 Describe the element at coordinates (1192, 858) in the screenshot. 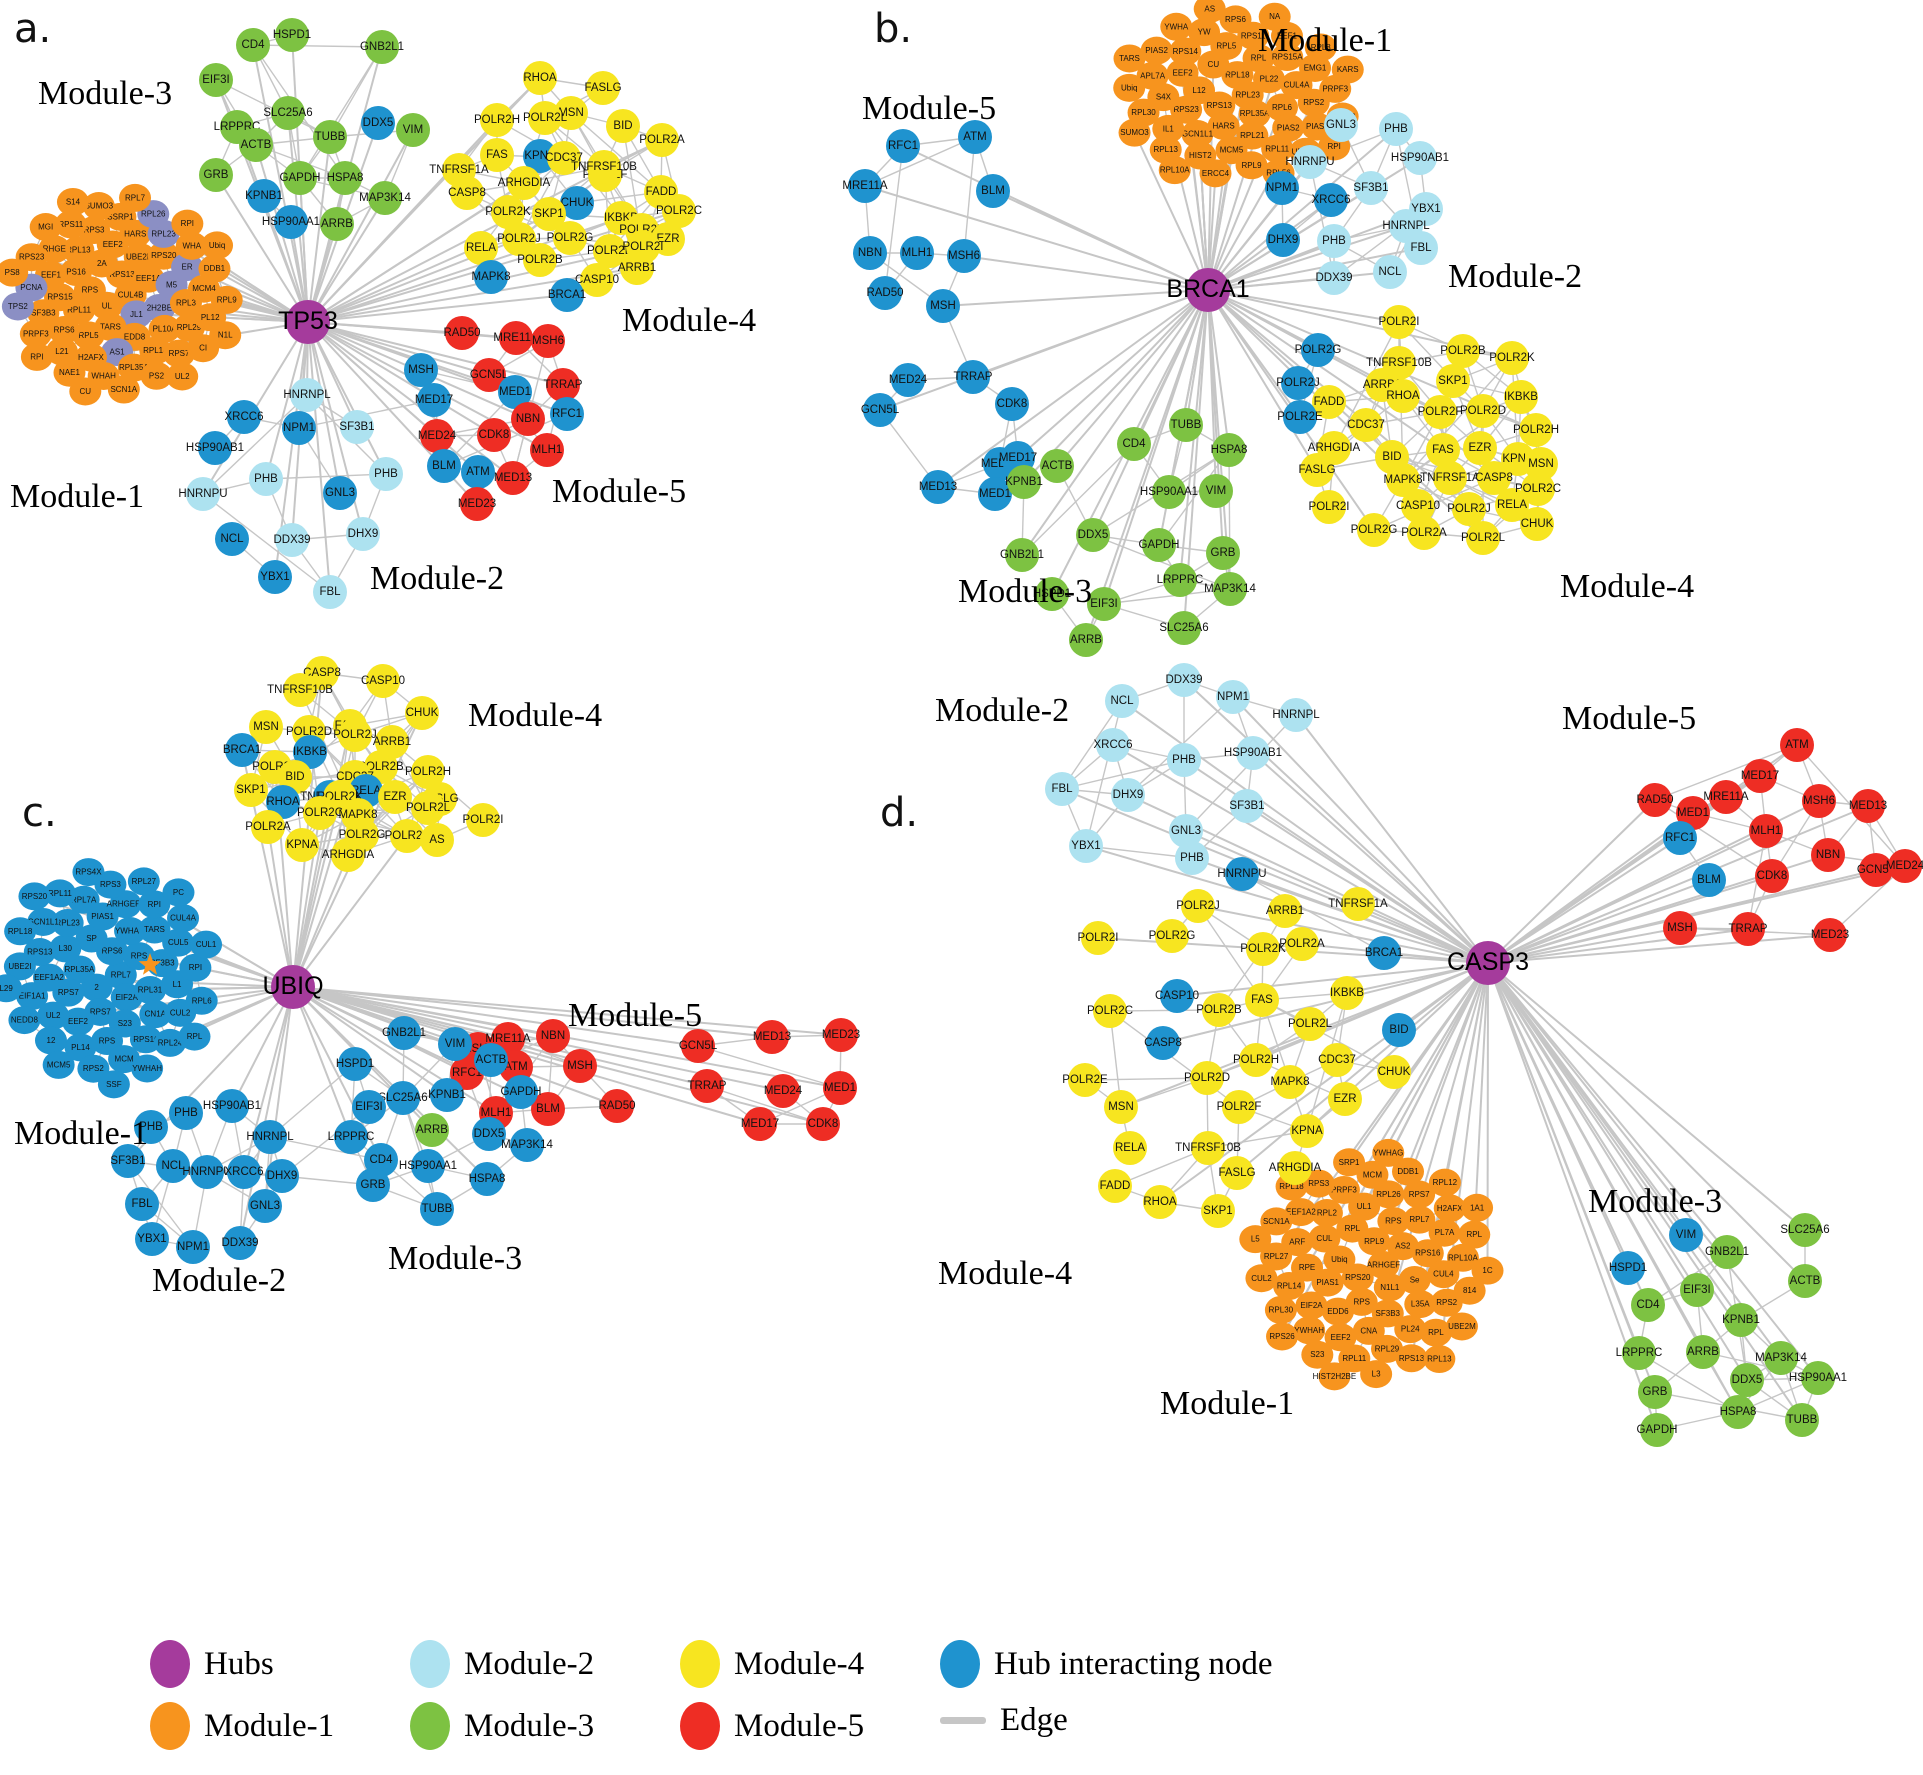

I see `network-node: PHB` at that location.